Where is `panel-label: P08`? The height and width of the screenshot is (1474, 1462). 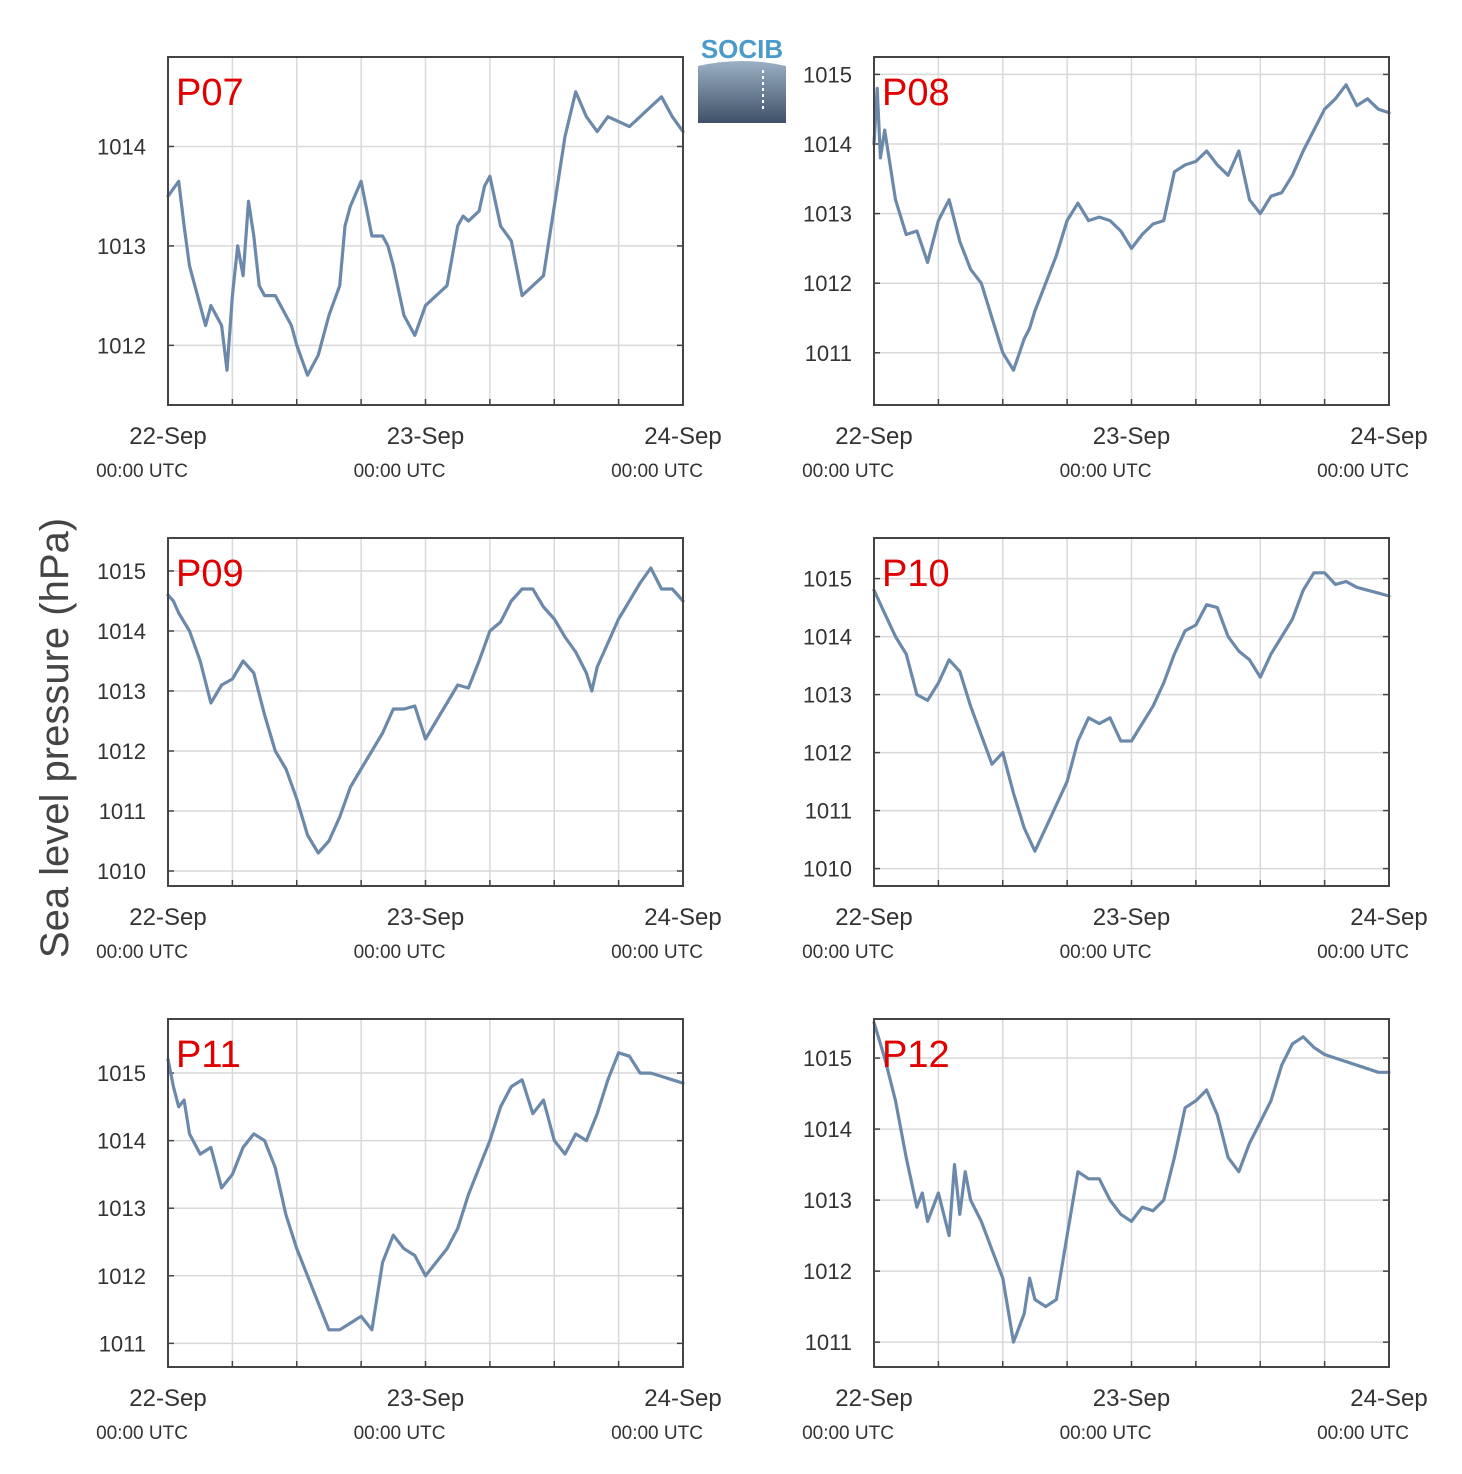 panel-label: P08 is located at coordinates (916, 93).